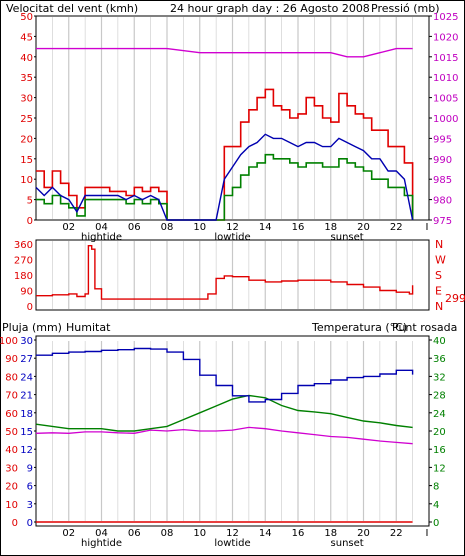 This screenshot has height=556, width=465. I want to click on left-tick-label: 20, so click(26, 139).